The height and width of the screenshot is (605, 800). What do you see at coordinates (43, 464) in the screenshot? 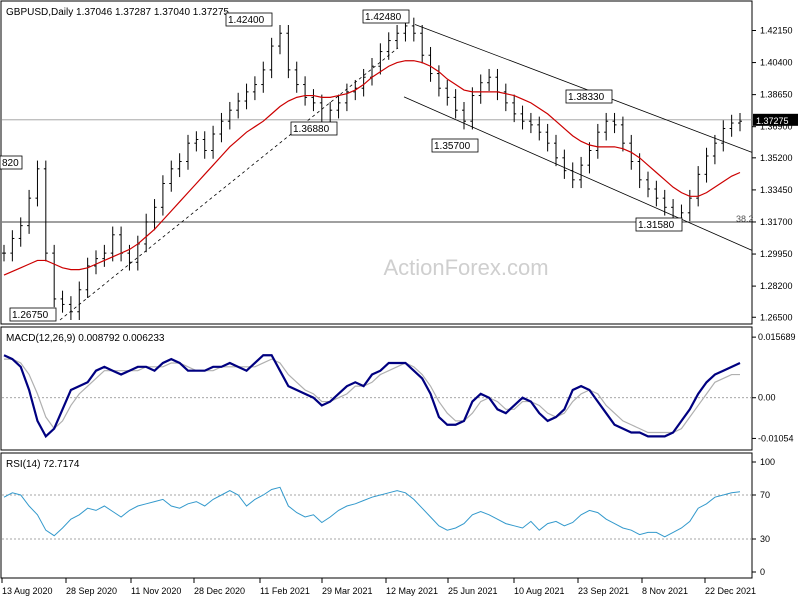
I see `rsi-panel-title: RSI(14) 72.7174` at bounding box center [43, 464].